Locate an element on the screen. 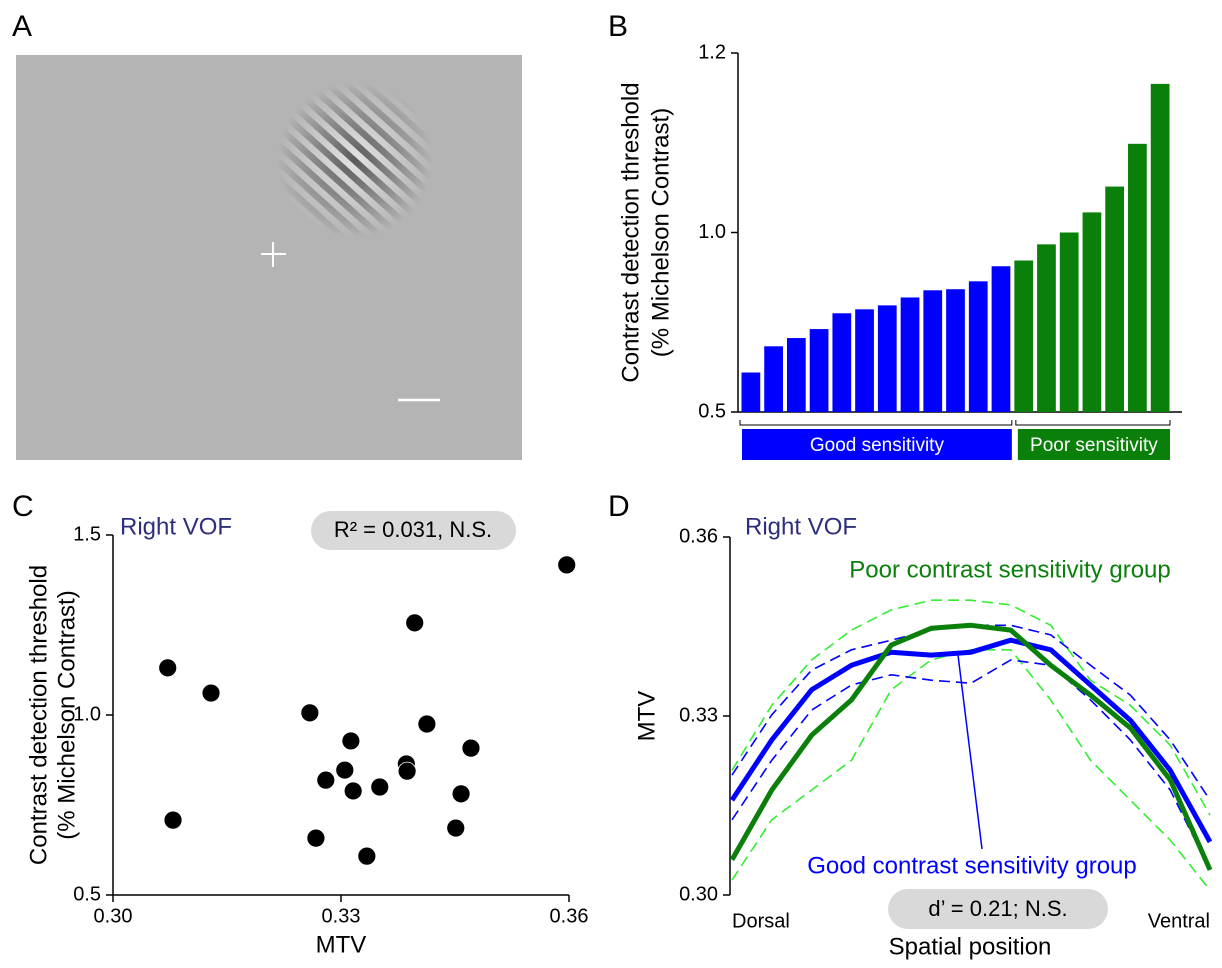 This screenshot has width=1222, height=968. pointer-line is located at coordinates (970, 752).